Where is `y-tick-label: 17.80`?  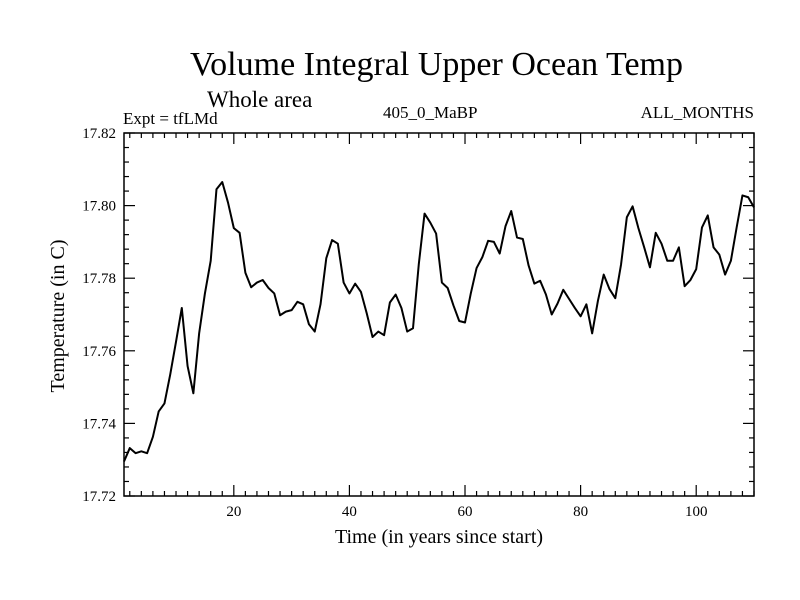 y-tick-label: 17.80 is located at coordinates (99, 207).